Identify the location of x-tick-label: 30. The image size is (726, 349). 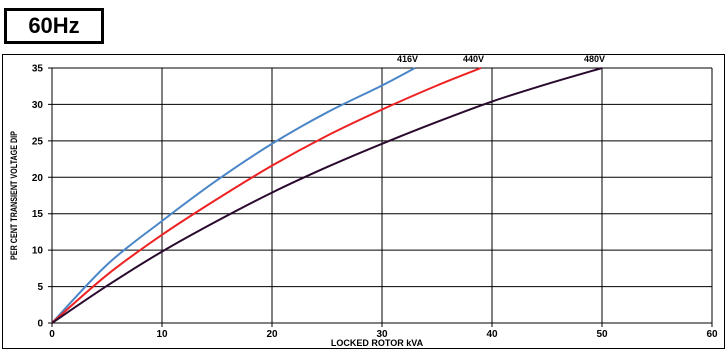
(382, 334).